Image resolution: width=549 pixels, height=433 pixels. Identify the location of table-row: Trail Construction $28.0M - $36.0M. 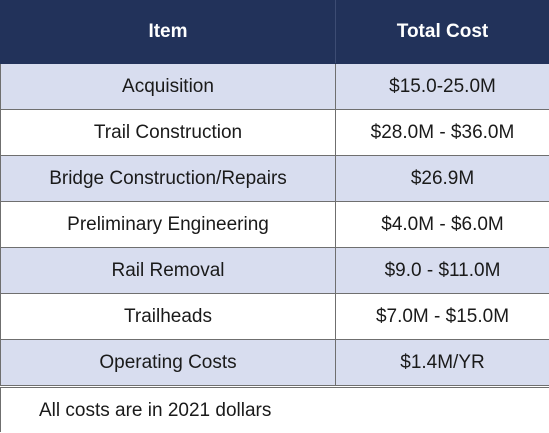
(275, 133).